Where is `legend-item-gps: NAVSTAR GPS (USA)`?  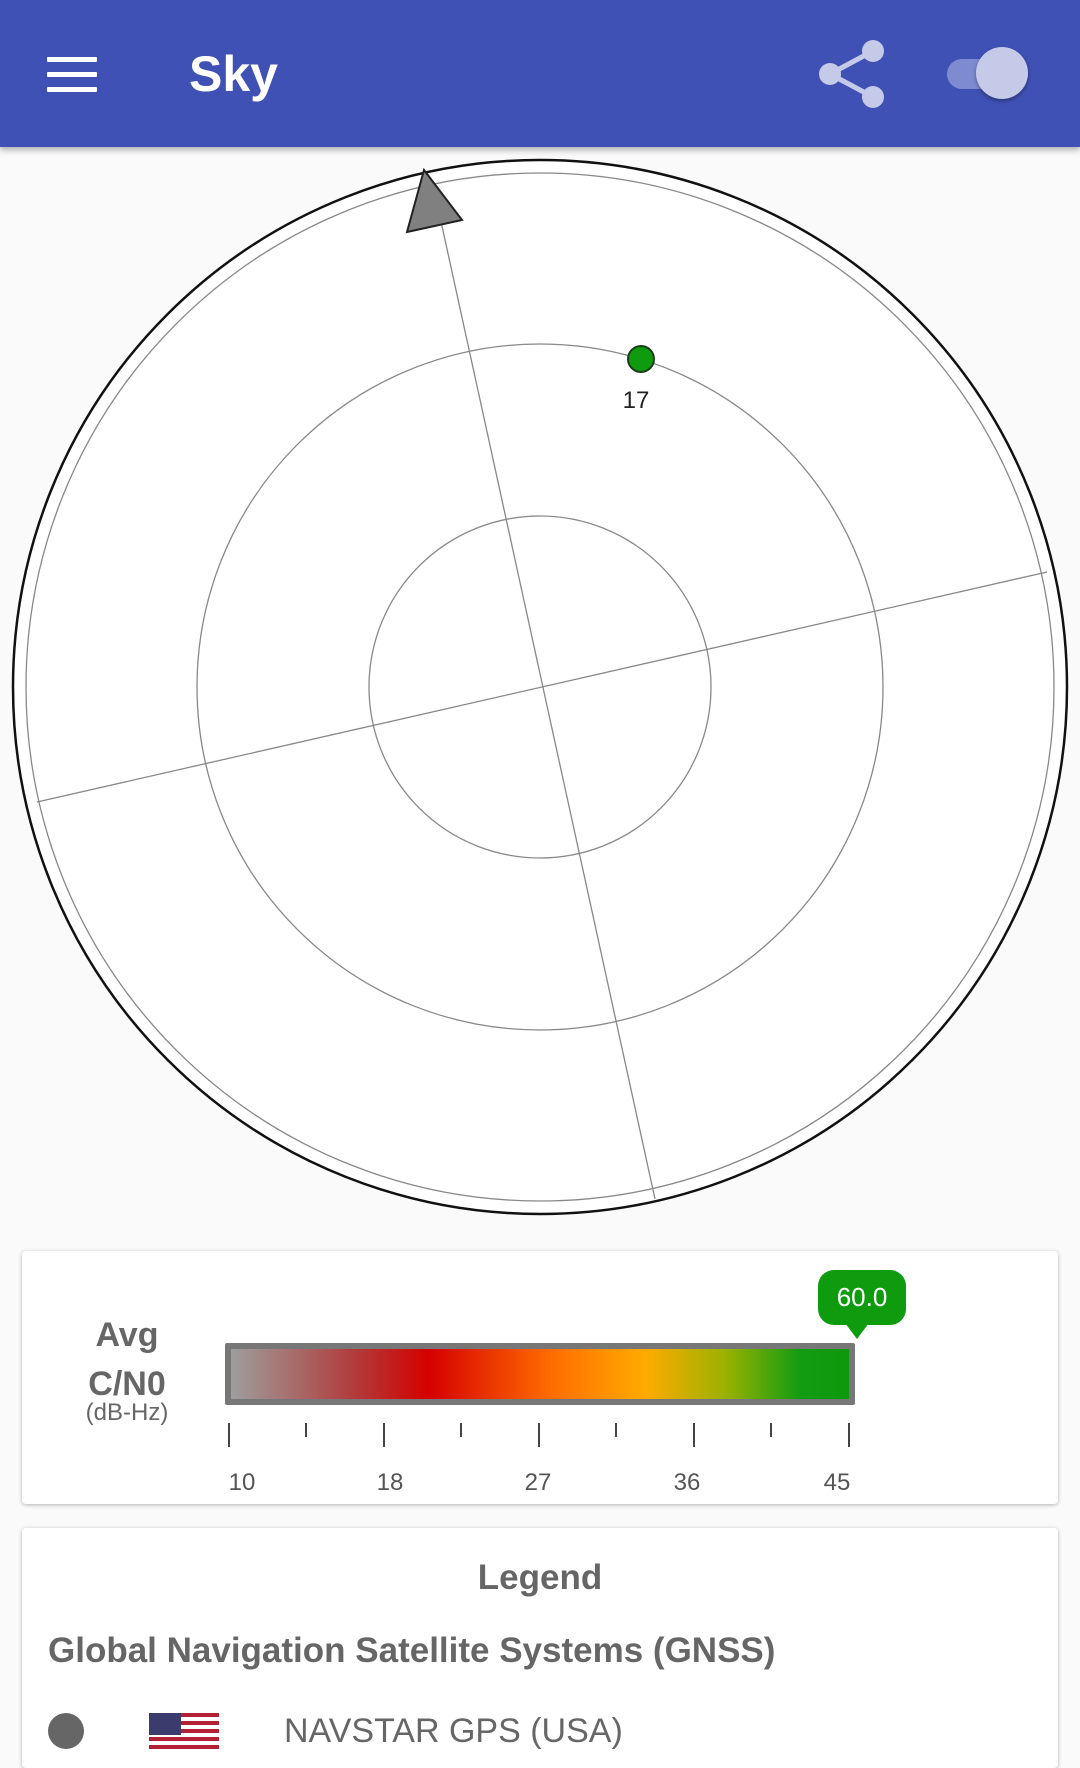
legend-item-gps: NAVSTAR GPS (USA) is located at coordinates (453, 1731).